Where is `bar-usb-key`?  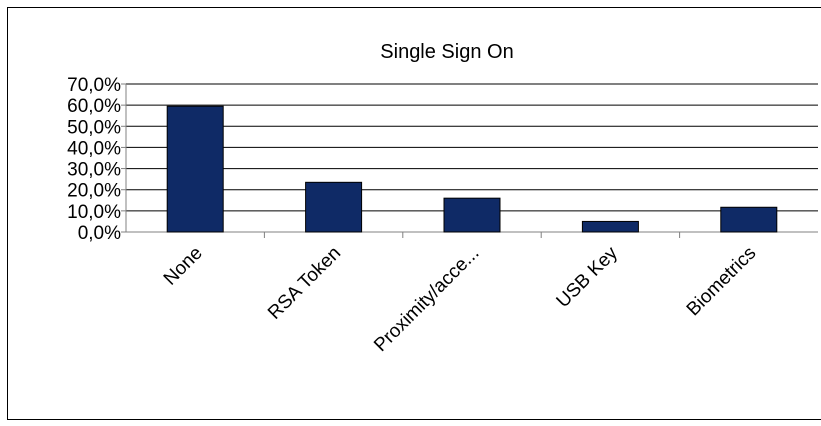
bar-usb-key is located at coordinates (610, 226).